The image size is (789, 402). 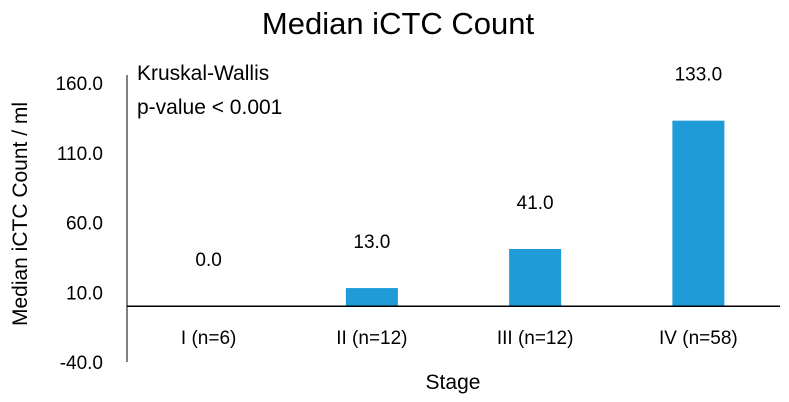 I want to click on chart-title: Median iCTC Count, so click(x=398, y=23).